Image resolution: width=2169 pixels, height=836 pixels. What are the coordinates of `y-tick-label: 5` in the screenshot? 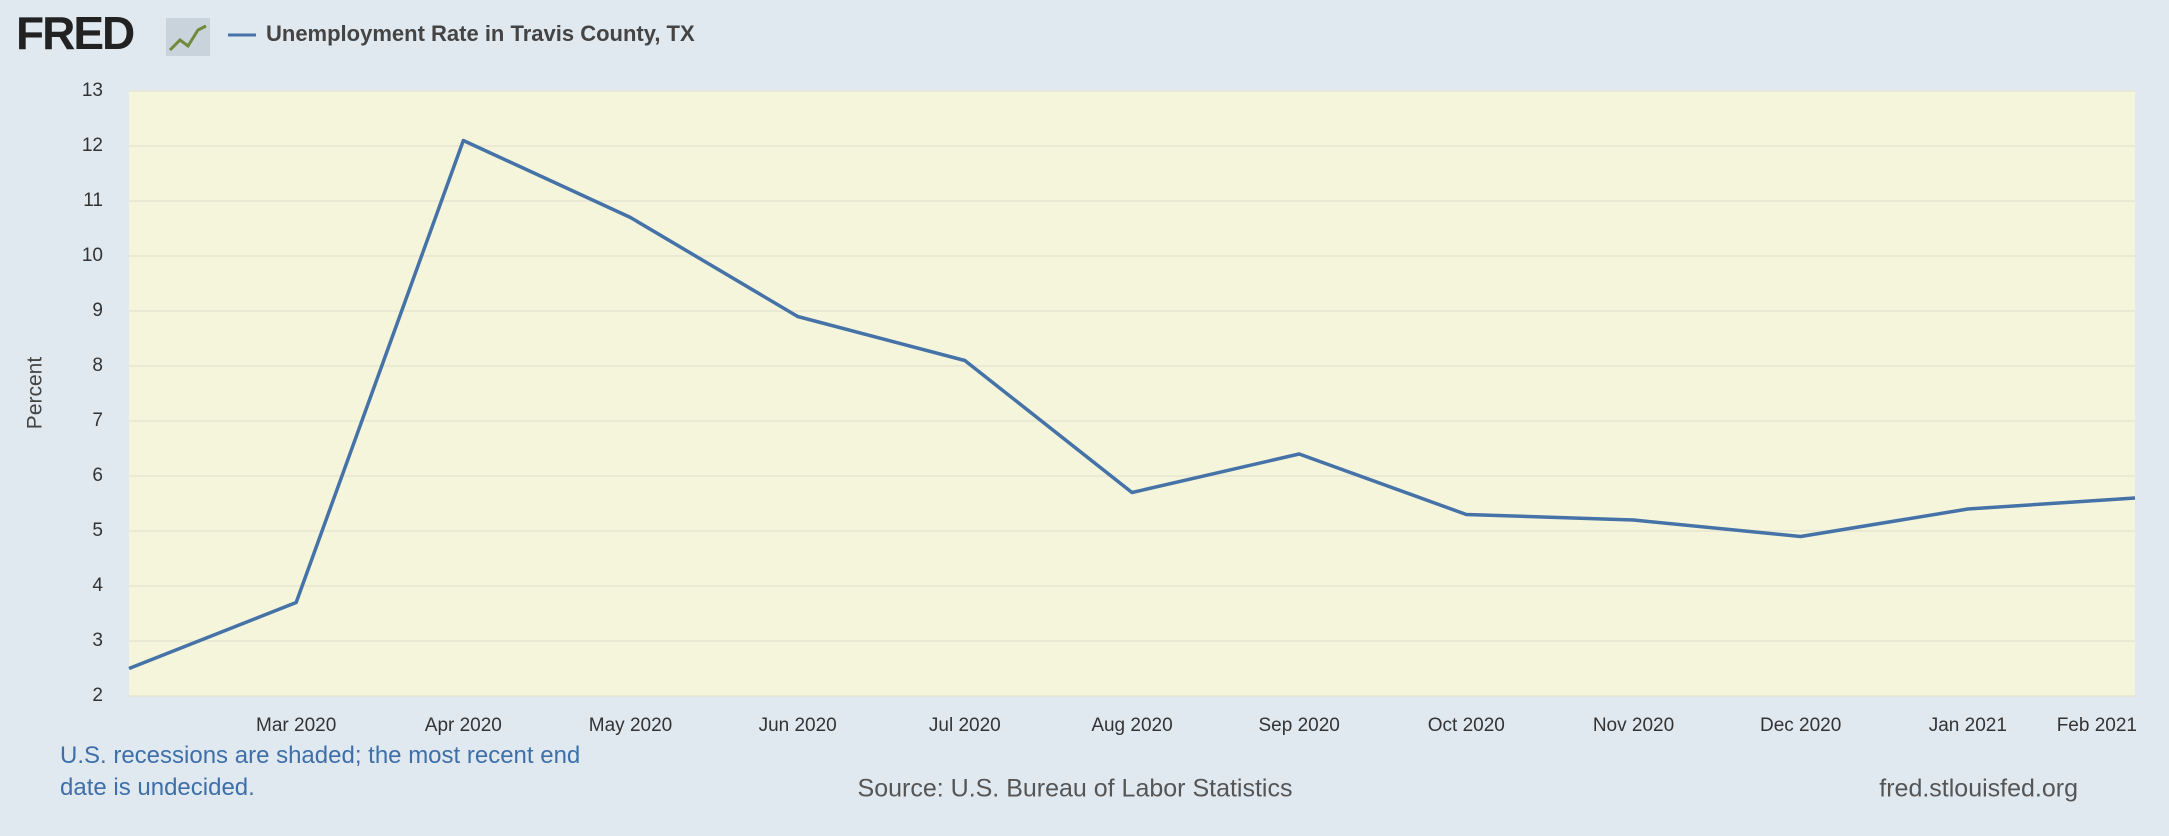 It's located at (97, 530).